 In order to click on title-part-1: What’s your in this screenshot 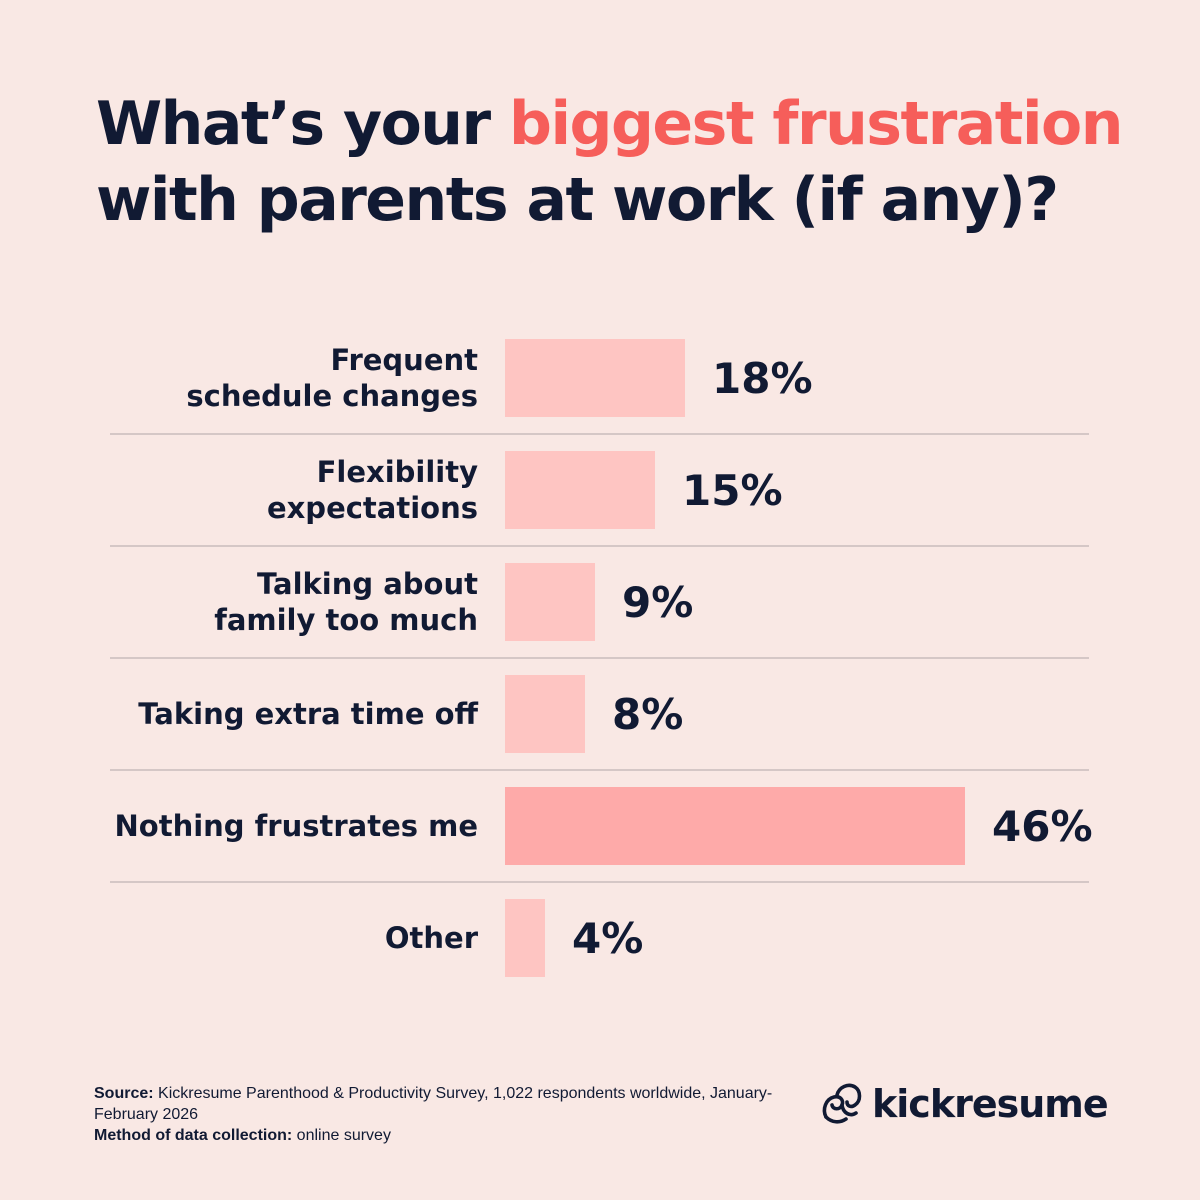, I will do `click(302, 124)`.